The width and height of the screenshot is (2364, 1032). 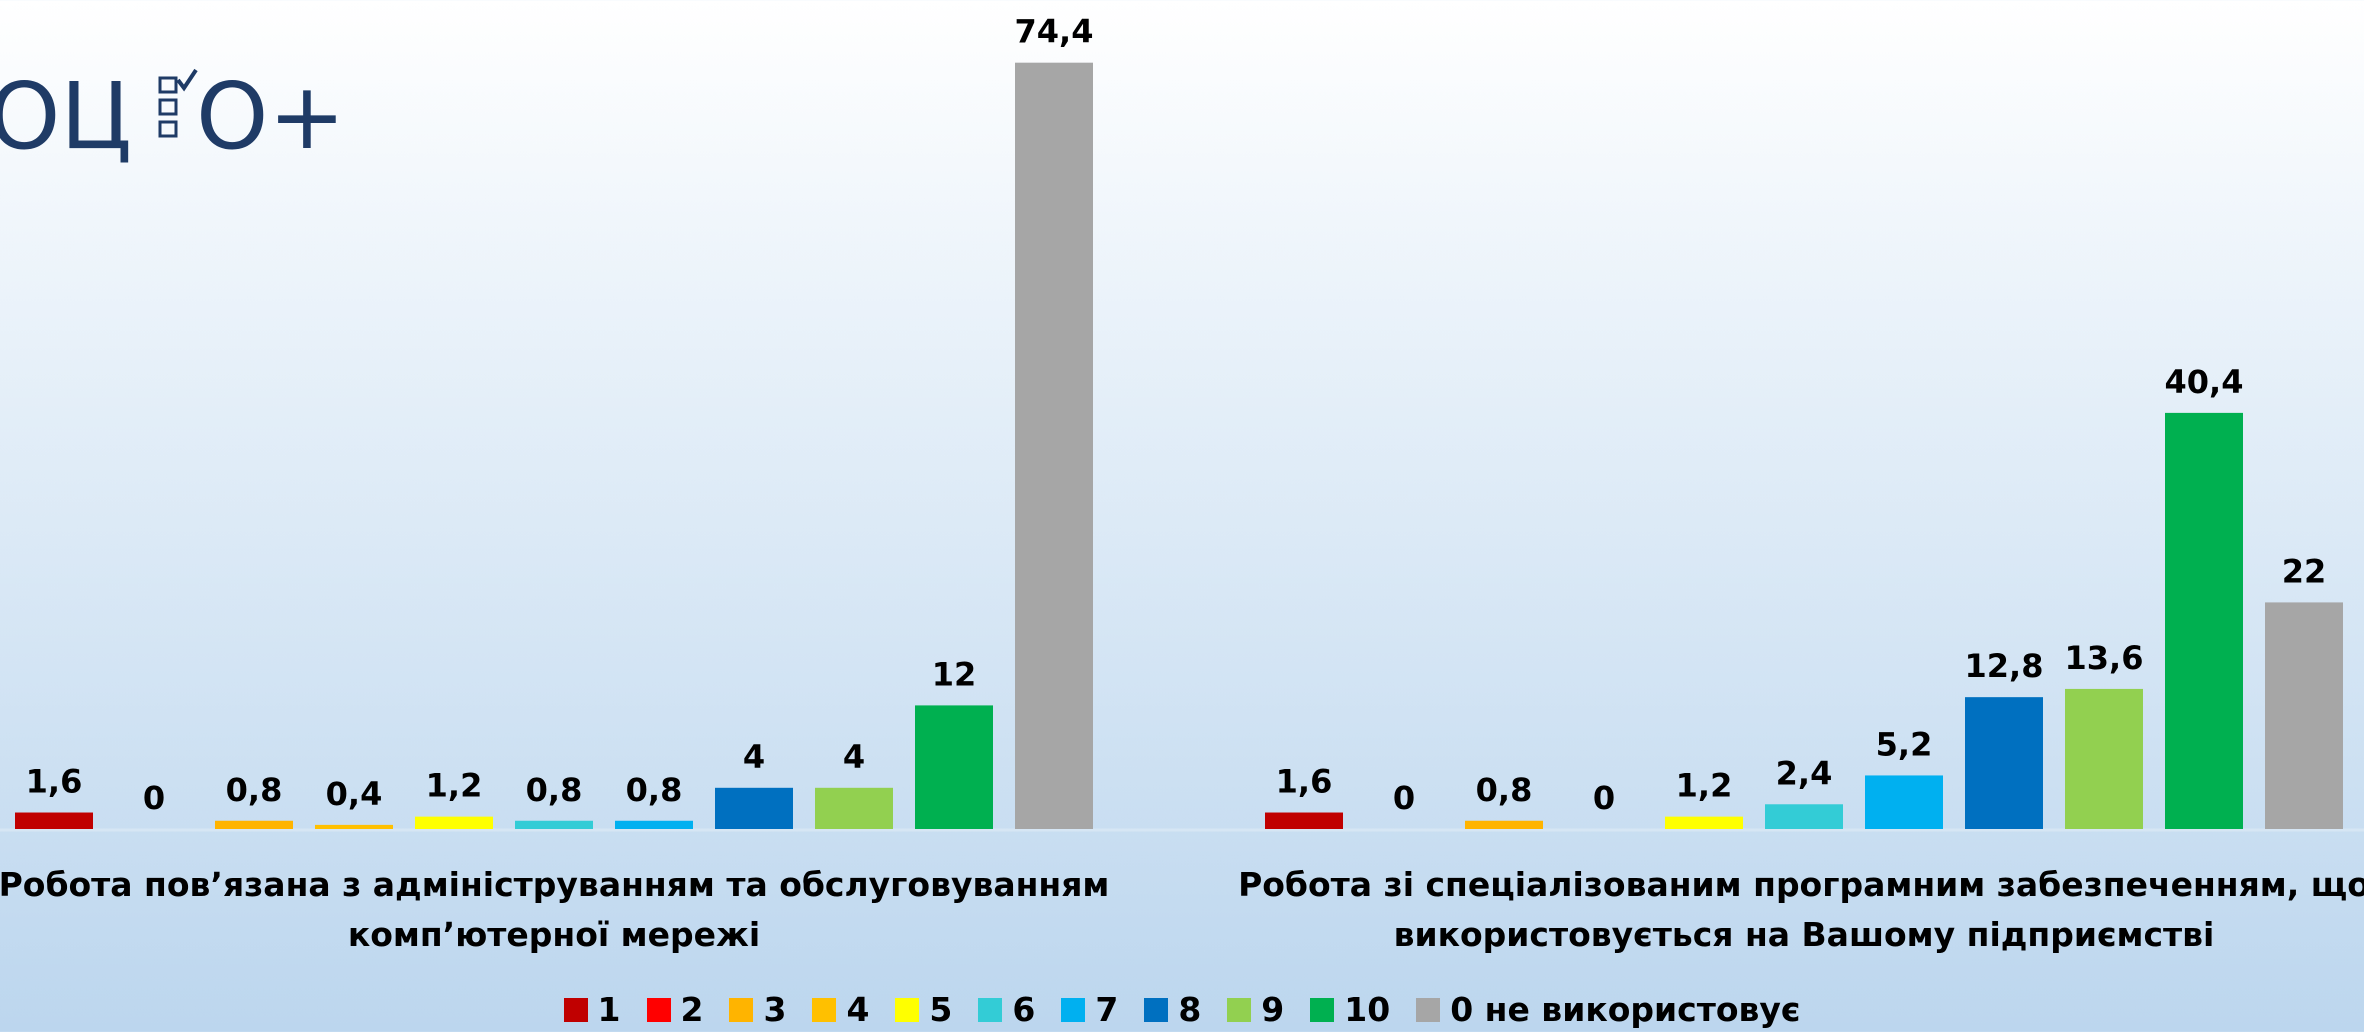 I want to click on data-label: 12,8, so click(x=2004, y=666).